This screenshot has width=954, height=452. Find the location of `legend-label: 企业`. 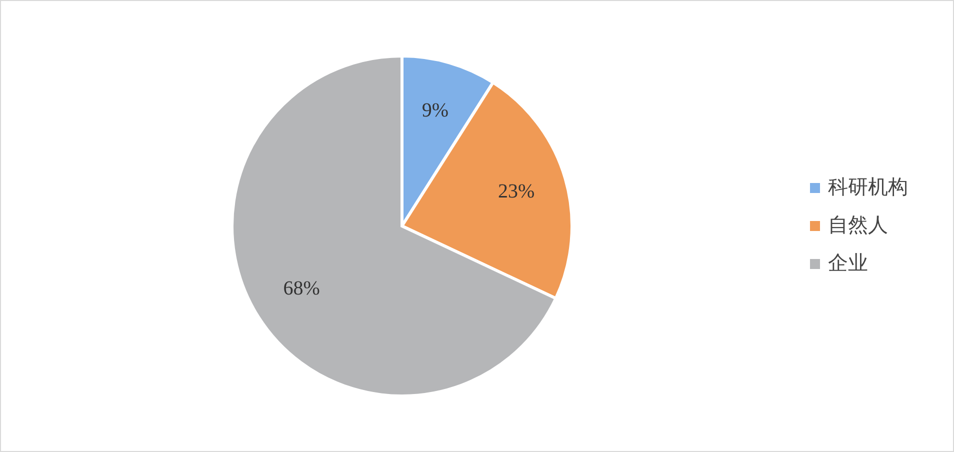

legend-label: 企业 is located at coordinates (848, 262).